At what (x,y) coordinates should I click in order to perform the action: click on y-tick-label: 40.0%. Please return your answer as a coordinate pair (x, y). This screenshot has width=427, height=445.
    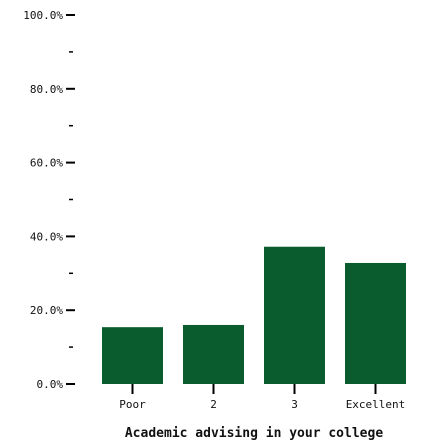
    Looking at the image, I should click on (46, 236).